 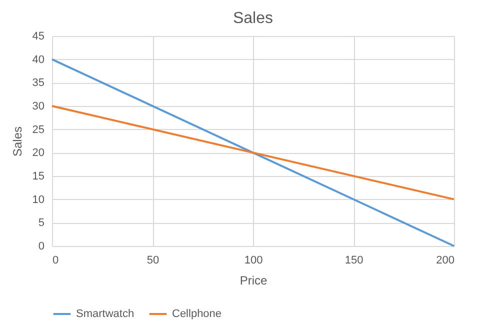 What do you see at coordinates (38, 176) in the screenshot?
I see `y-tick-label: 15` at bounding box center [38, 176].